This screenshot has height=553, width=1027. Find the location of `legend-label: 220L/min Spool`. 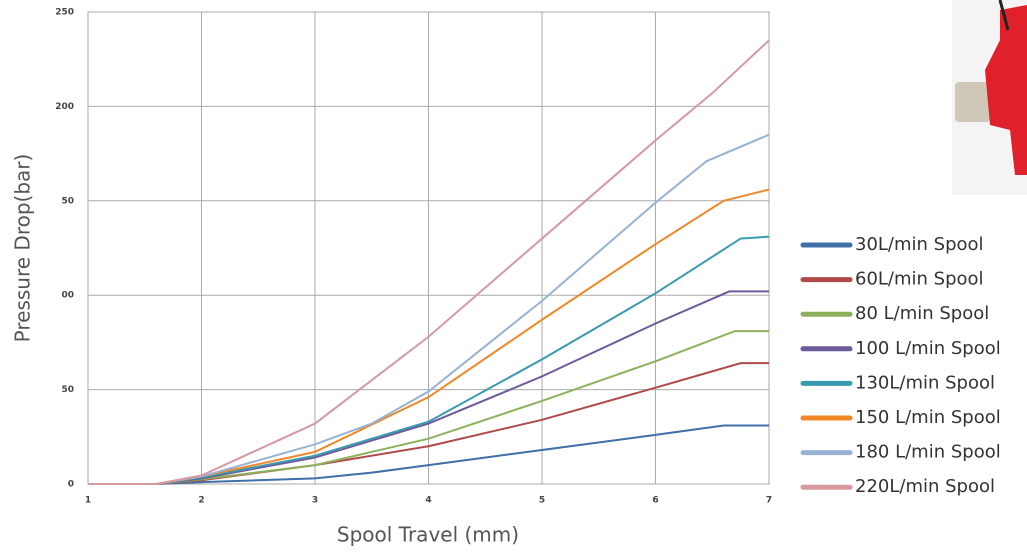

legend-label: 220L/min Spool is located at coordinates (925, 486).